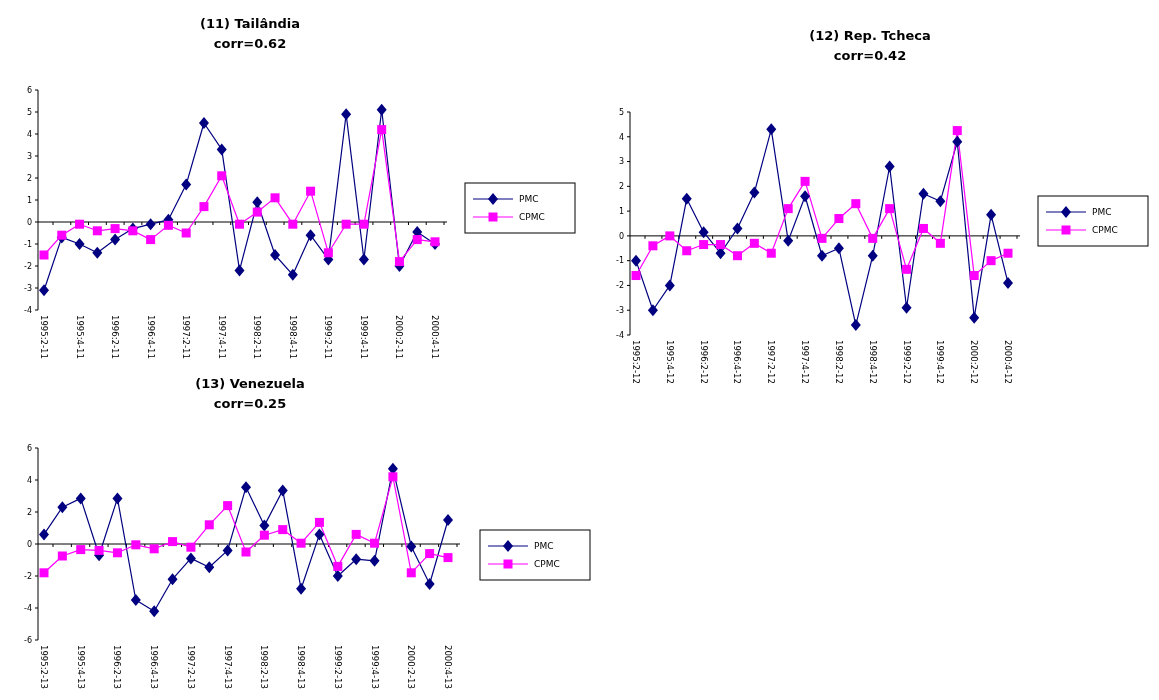  Describe the element at coordinates (620, 335) in the screenshot. I see `y-tick-label: -4` at that location.